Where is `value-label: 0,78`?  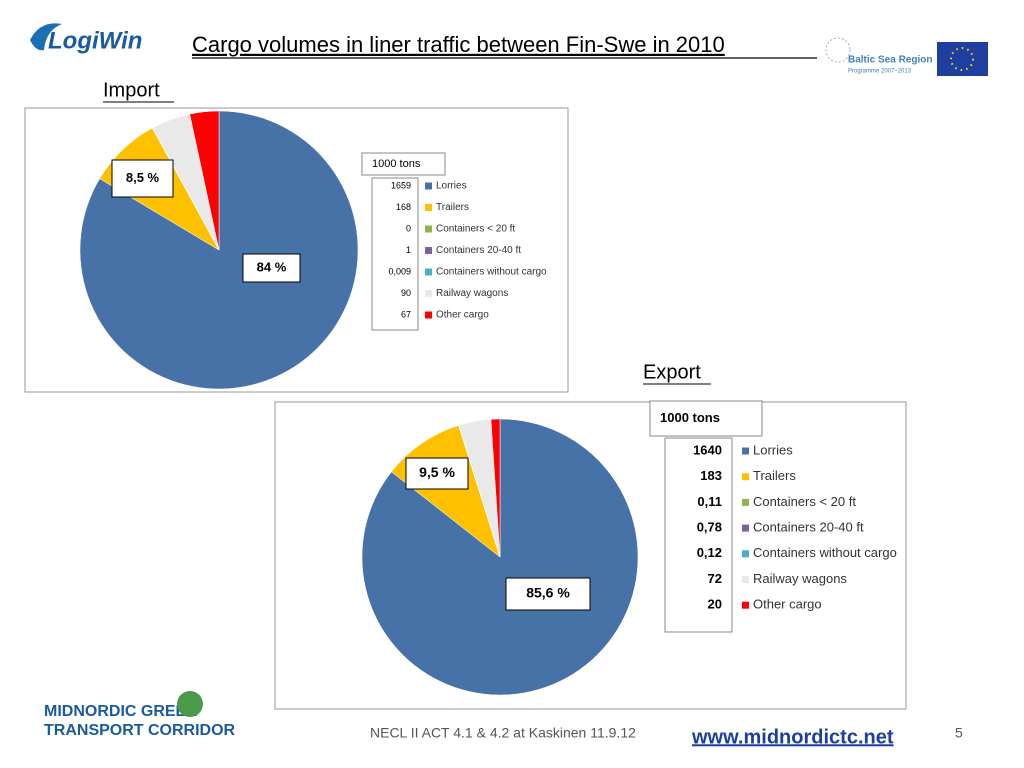
value-label: 0,78 is located at coordinates (709, 527).